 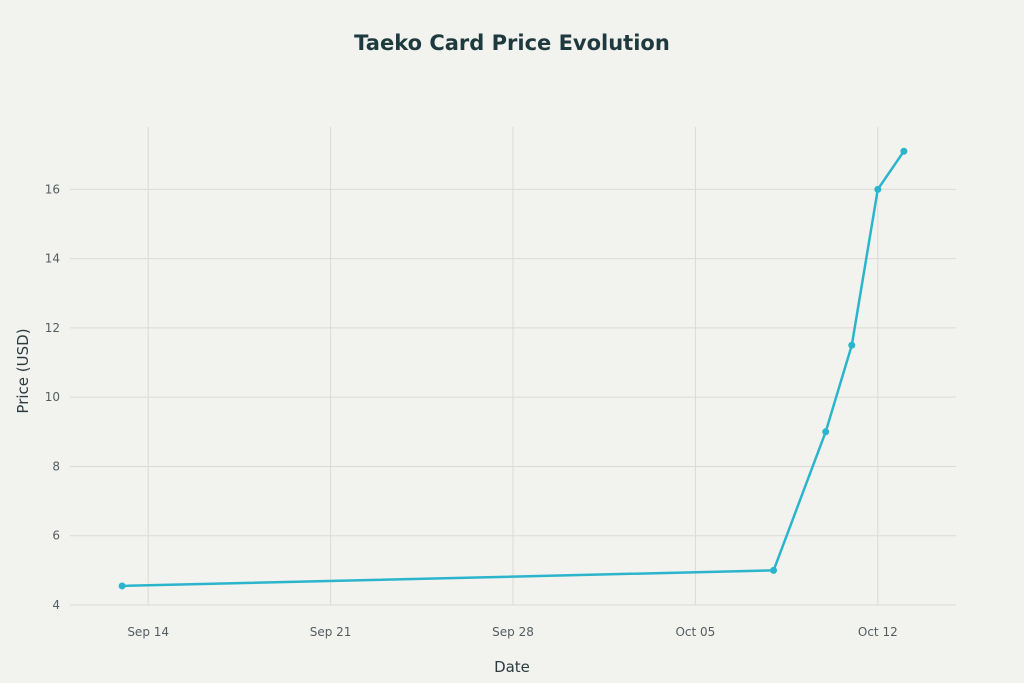 I want to click on x-tick-label: Oct 12, so click(x=878, y=632).